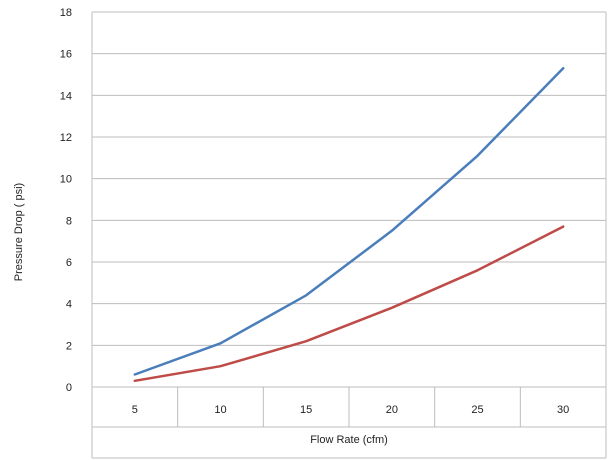  Describe the element at coordinates (66, 138) in the screenshot. I see `y-tick-label-12: 12` at that location.